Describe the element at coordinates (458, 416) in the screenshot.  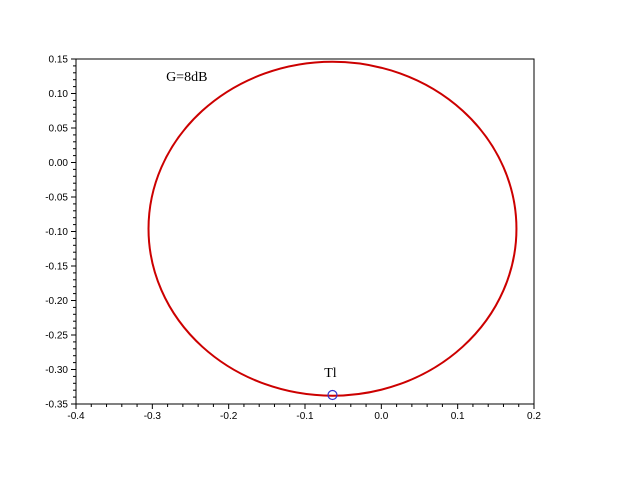
I see `x-tick-label: 0.1` at that location.